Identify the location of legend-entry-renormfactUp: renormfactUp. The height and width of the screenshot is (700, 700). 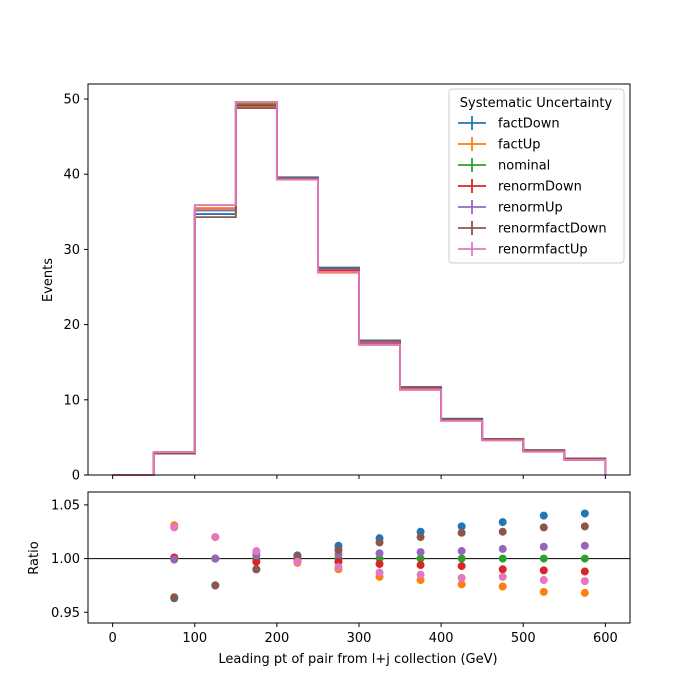
(523, 250).